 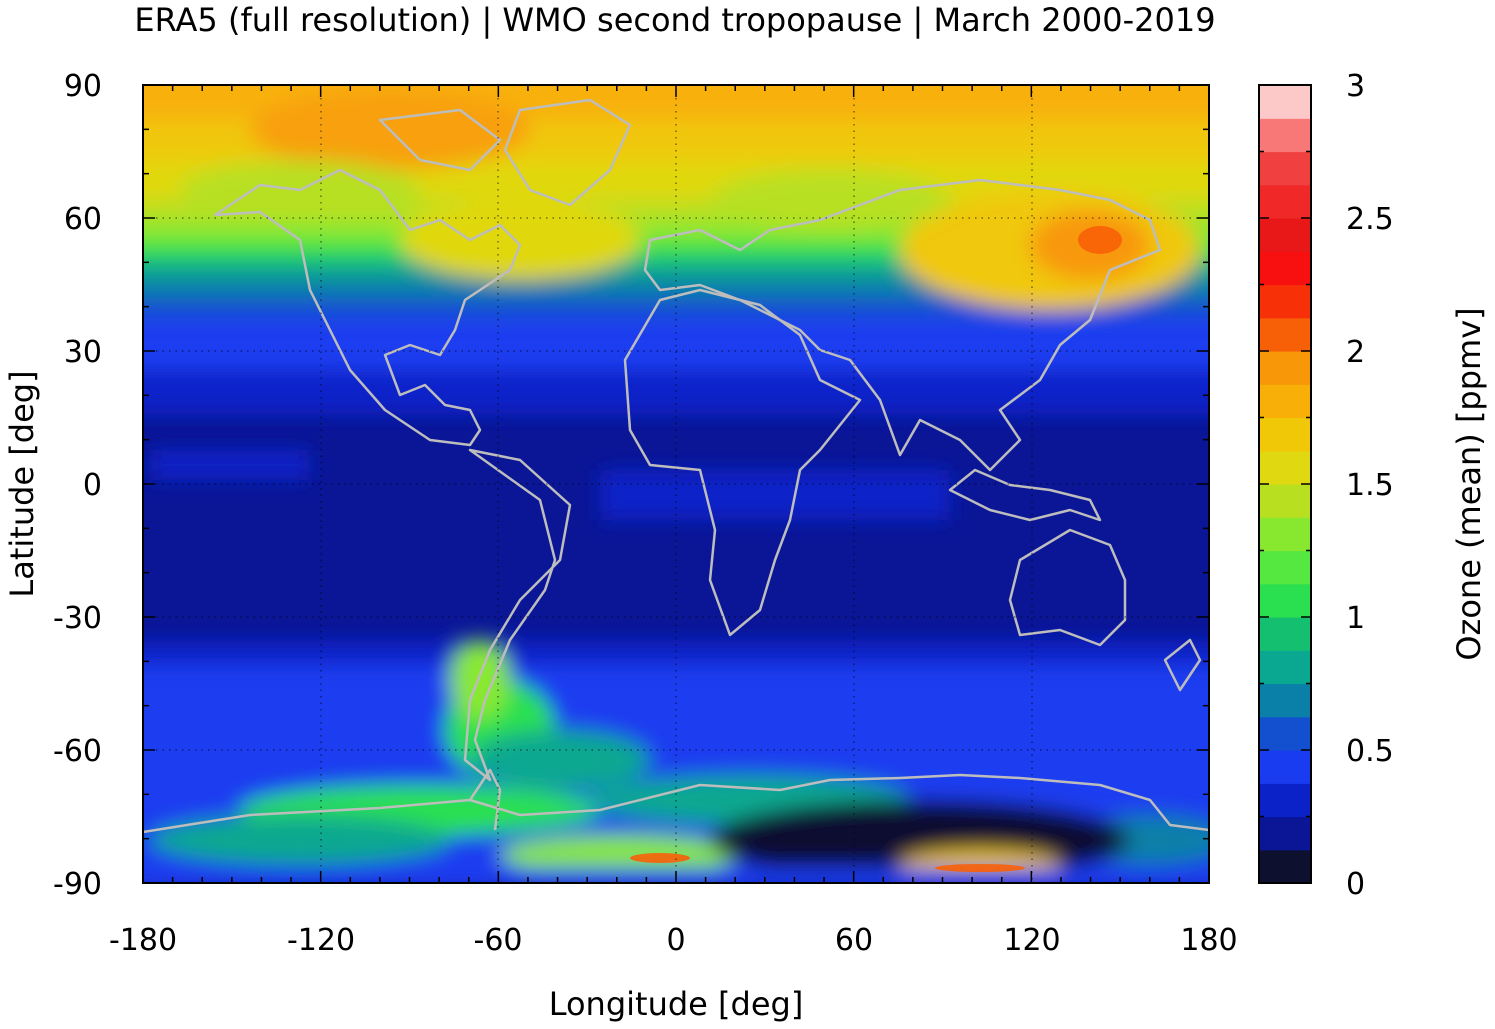 I want to click on colorbar-tick-label: 0, so click(x=1355, y=884).